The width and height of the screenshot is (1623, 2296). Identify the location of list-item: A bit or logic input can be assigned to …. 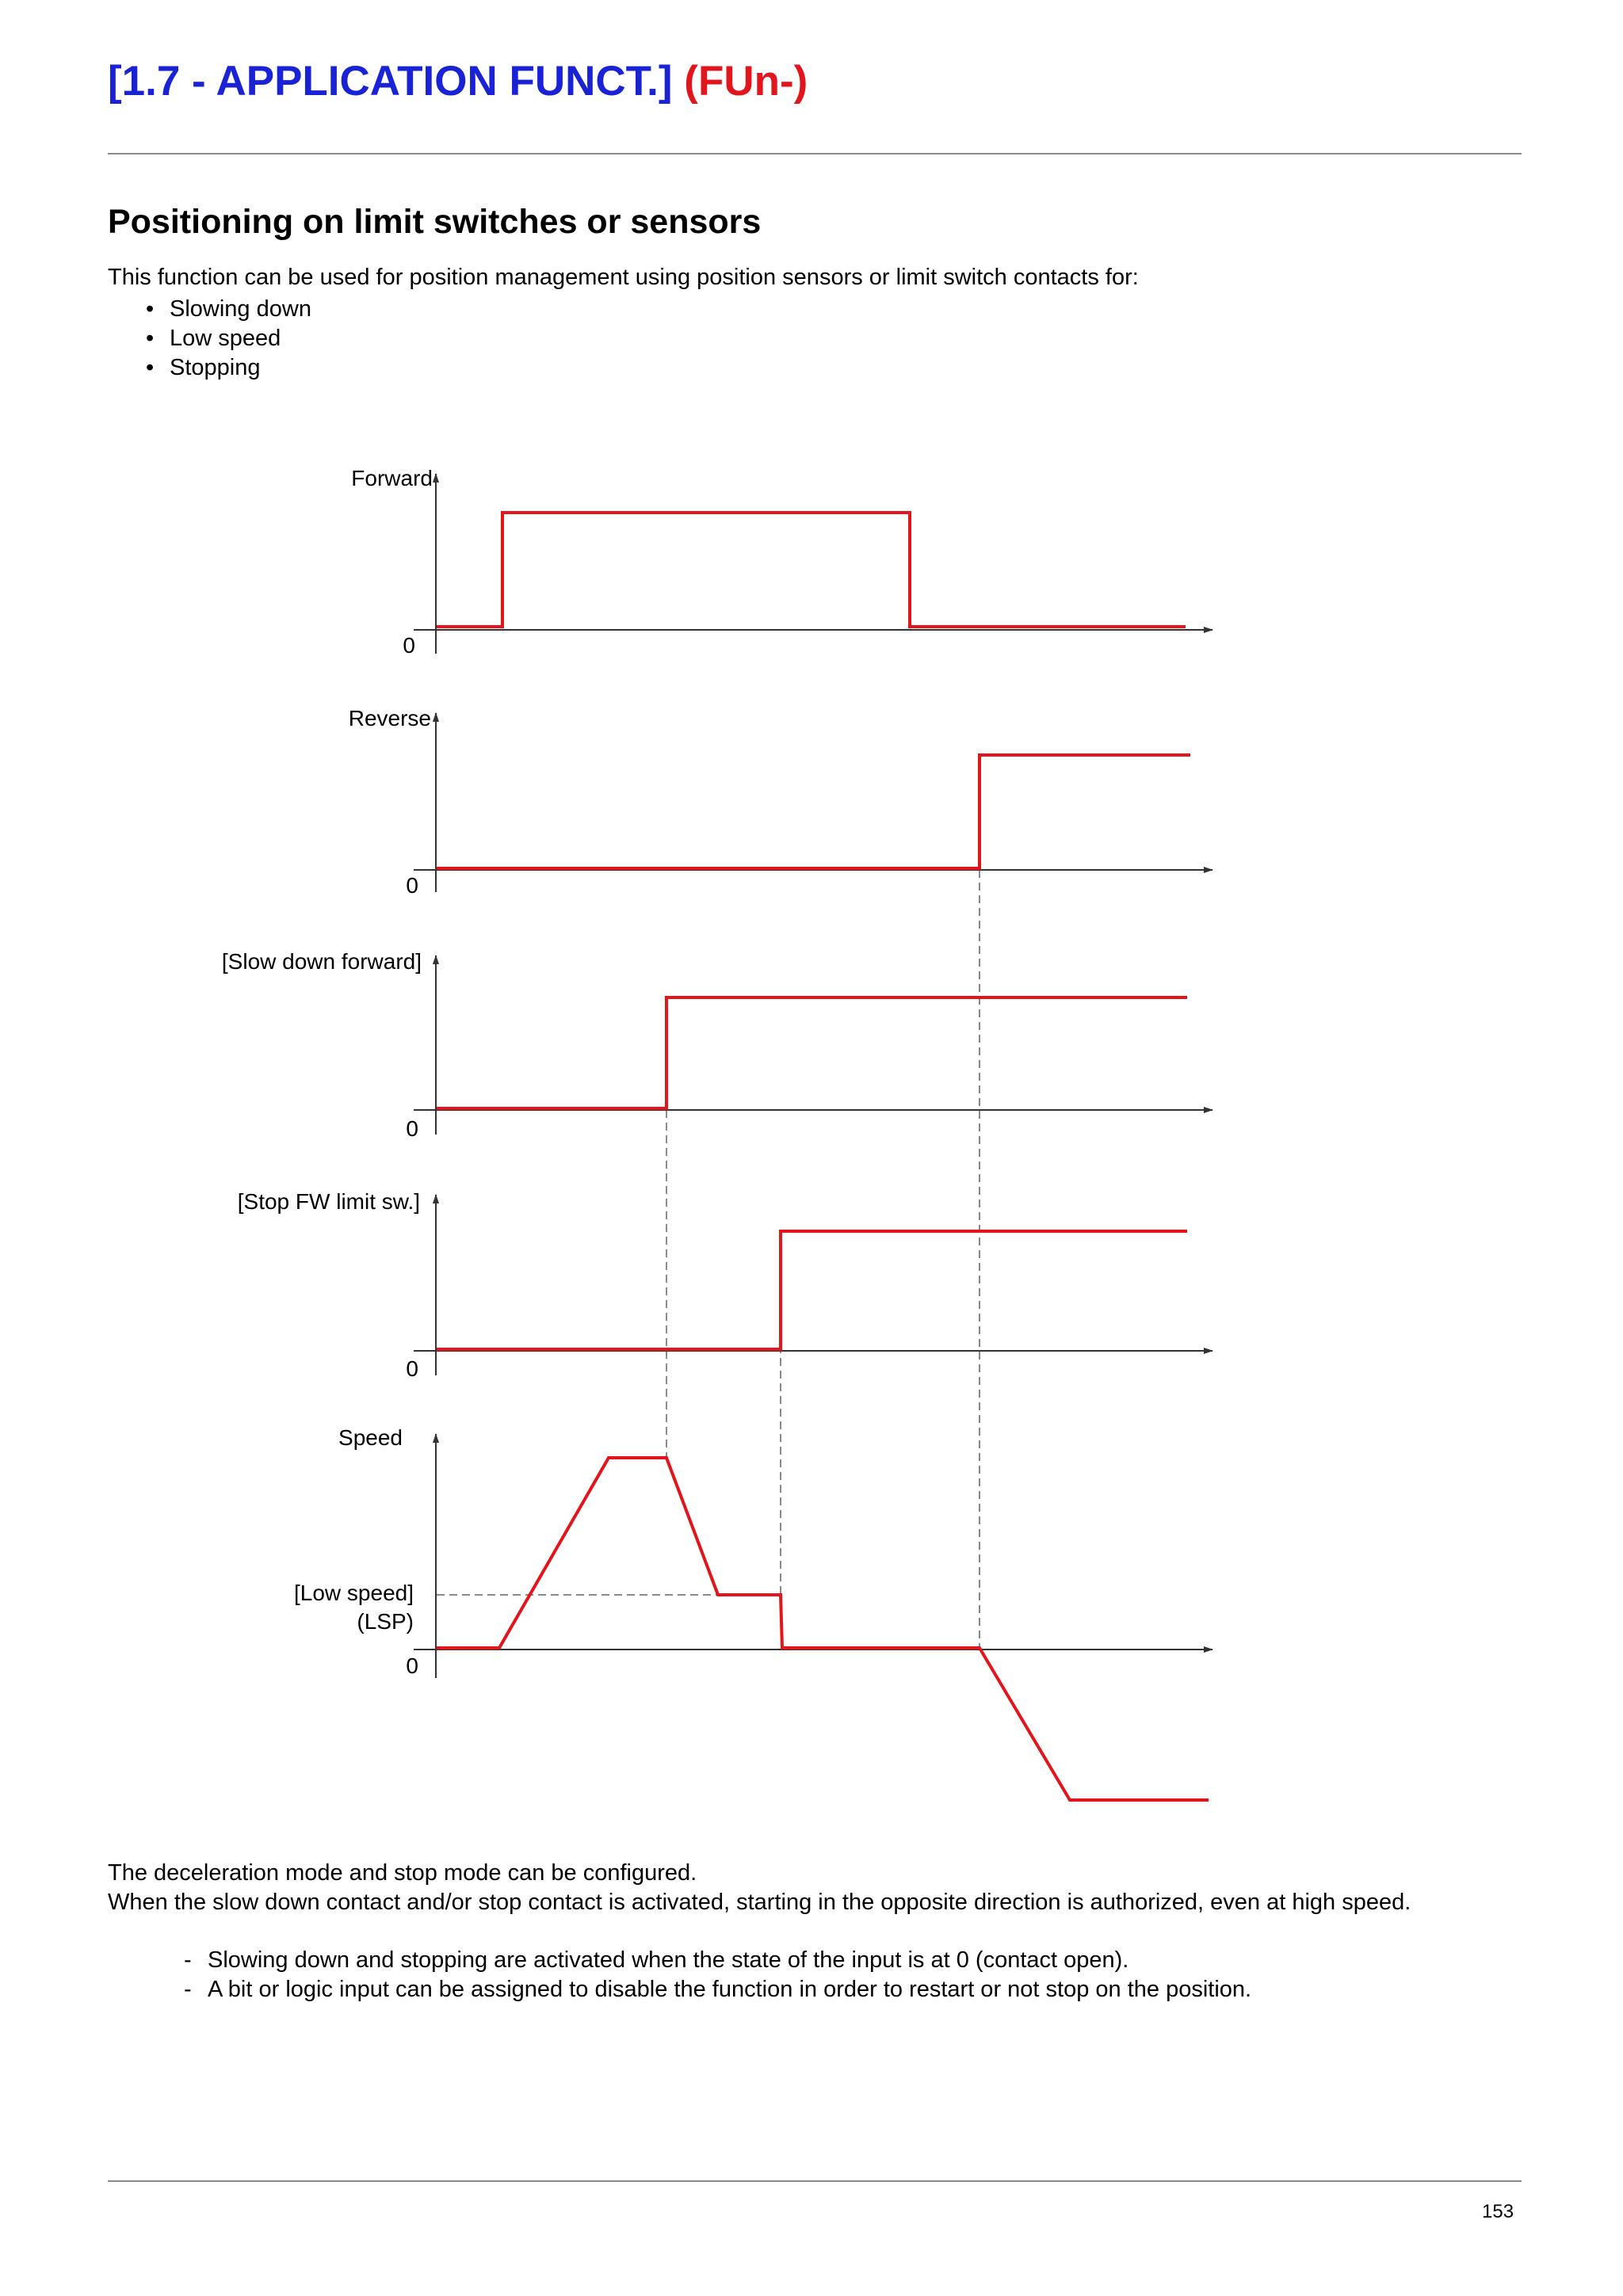
(717, 1989).